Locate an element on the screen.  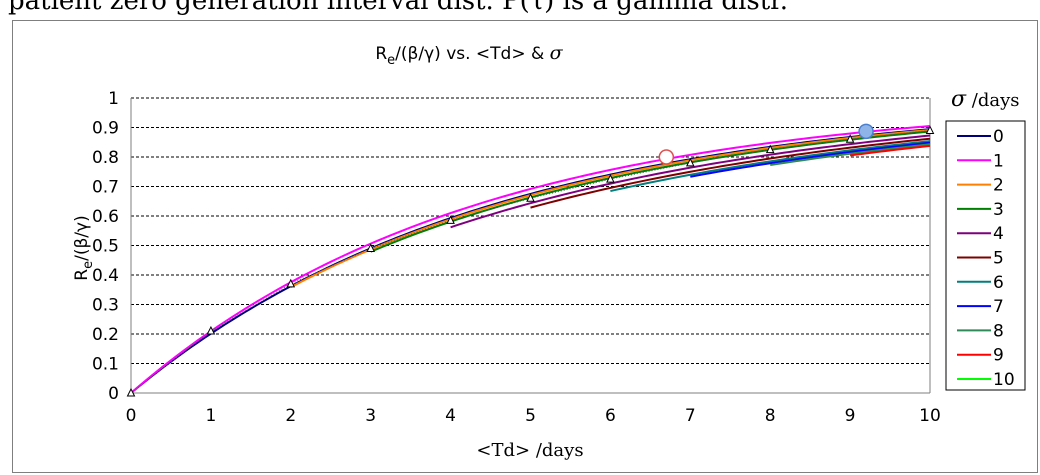
legend-label-4: 4 is located at coordinates (998, 234).